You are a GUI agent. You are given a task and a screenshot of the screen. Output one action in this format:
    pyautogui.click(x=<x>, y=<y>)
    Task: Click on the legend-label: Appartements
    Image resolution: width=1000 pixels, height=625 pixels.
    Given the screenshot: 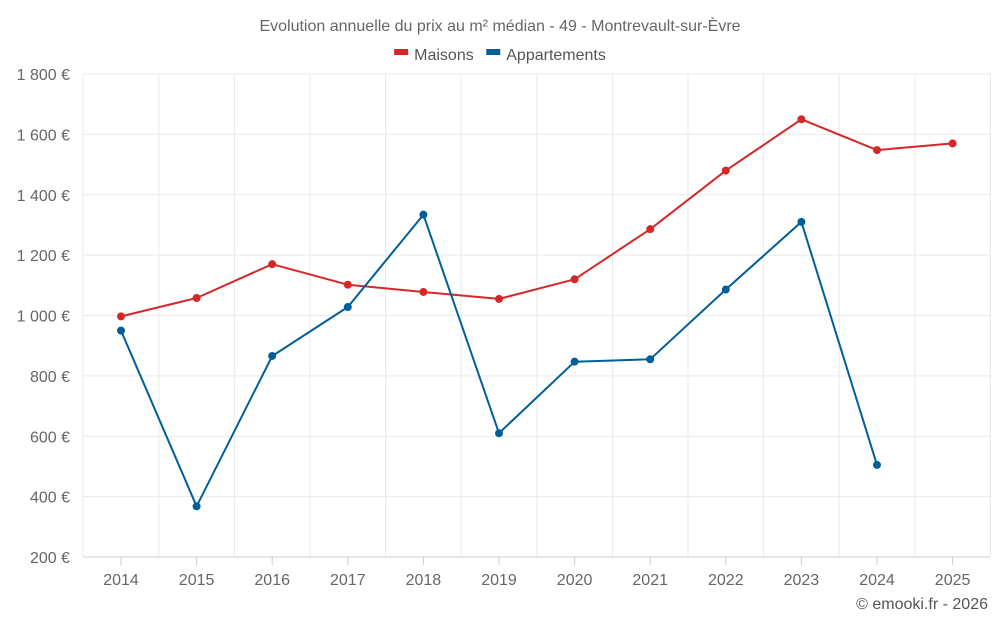 What is the action you would take?
    pyautogui.click(x=556, y=55)
    